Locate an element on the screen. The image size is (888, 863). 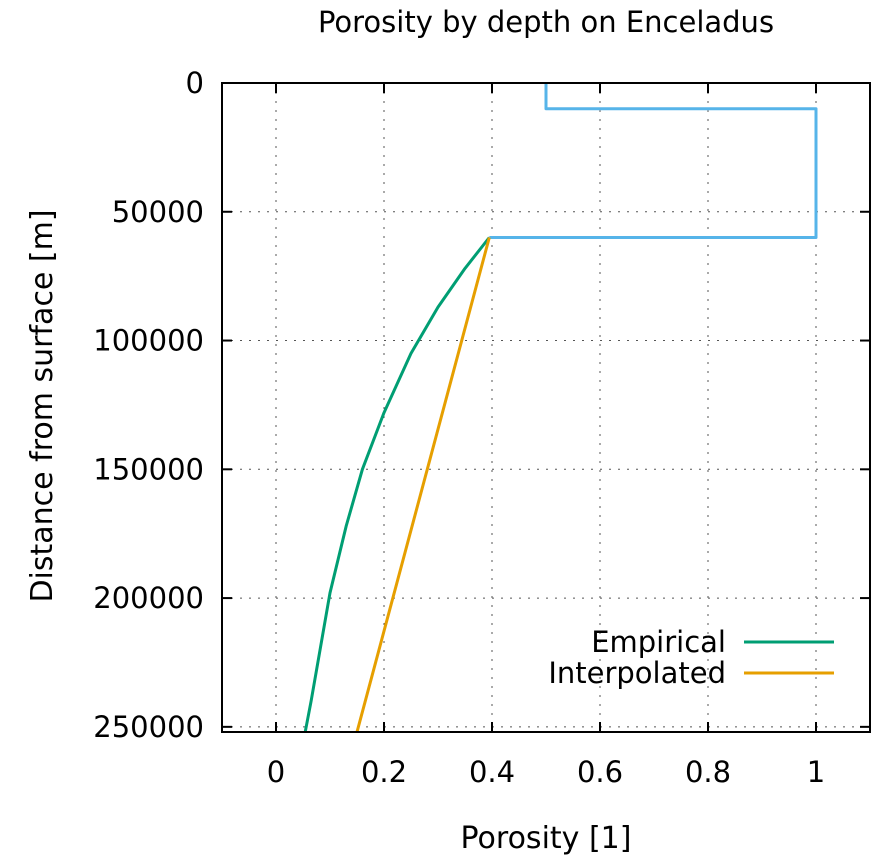
y-tick-label: 50000 is located at coordinates (158, 212).